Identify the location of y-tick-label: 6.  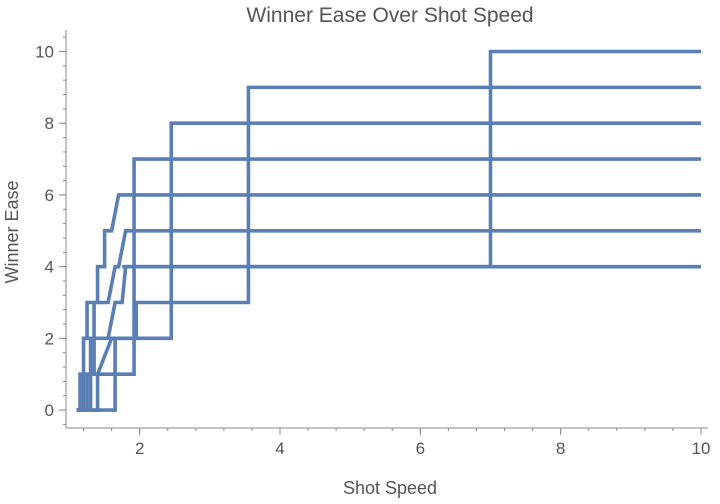
(49, 195).